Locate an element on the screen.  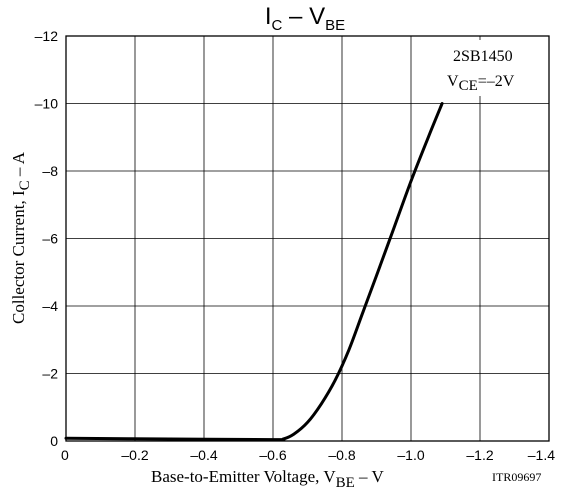
ylabel-sub: C is located at coordinates (25, 185).